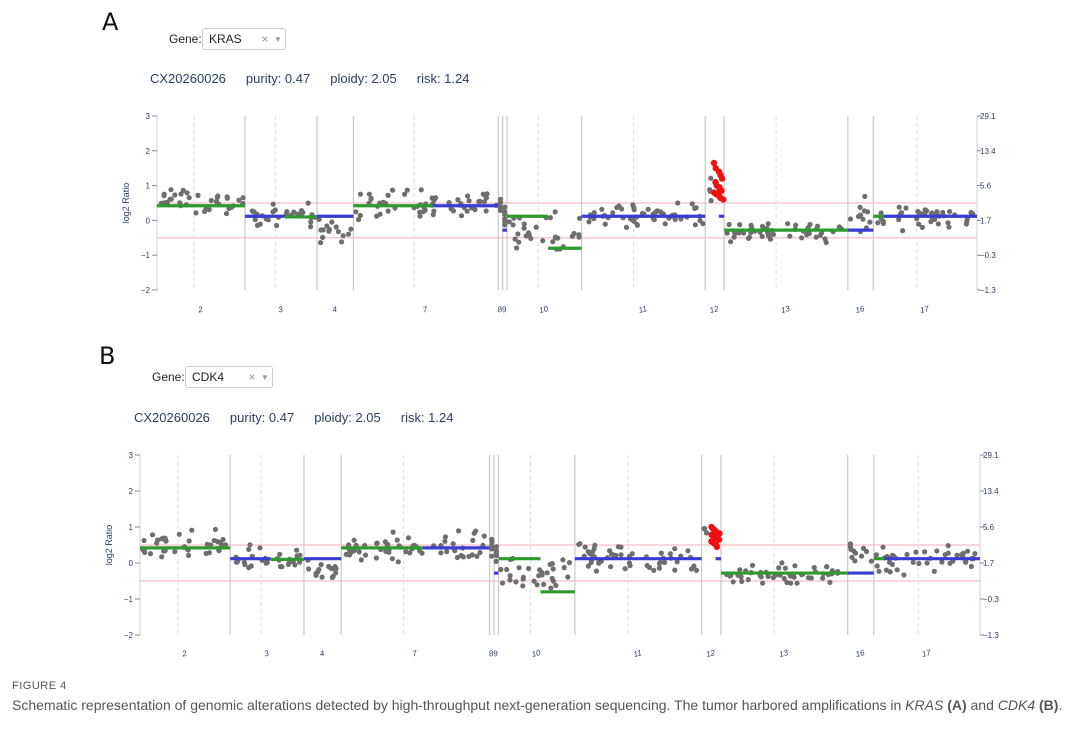  I want to click on amplified-point, so click(723, 199).